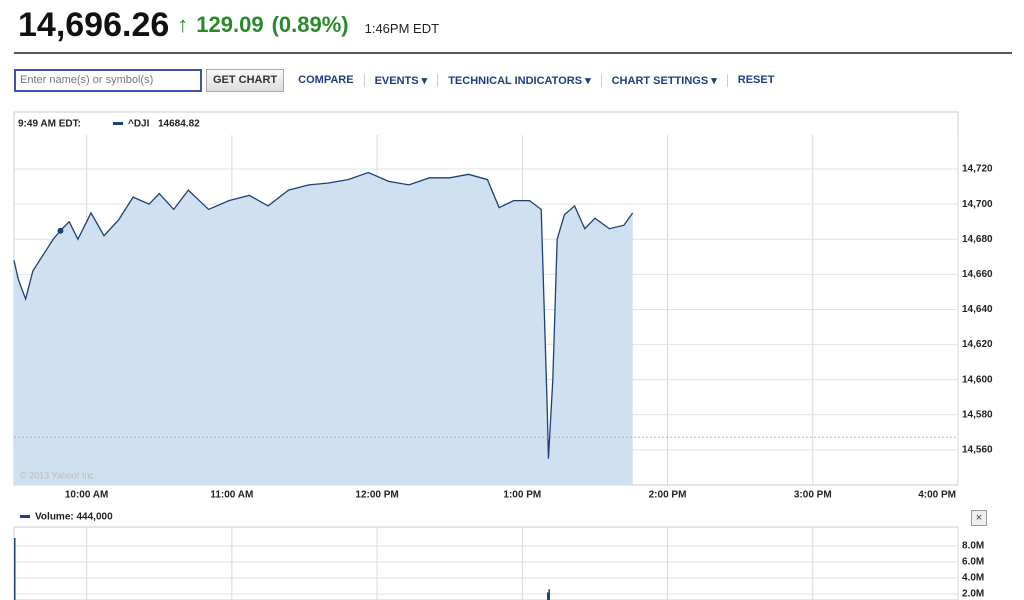  I want to click on menu-item: COMPARE, so click(326, 80).